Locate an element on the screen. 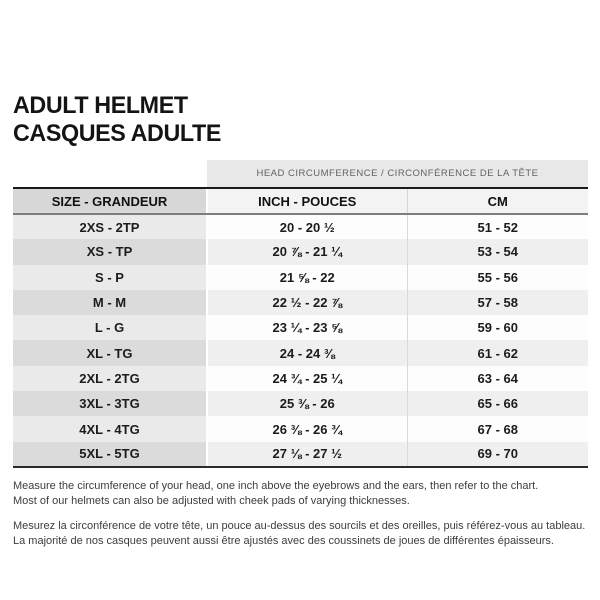 The width and height of the screenshot is (600, 600). size-cell: 5XL - 5TG is located at coordinates (110, 454).